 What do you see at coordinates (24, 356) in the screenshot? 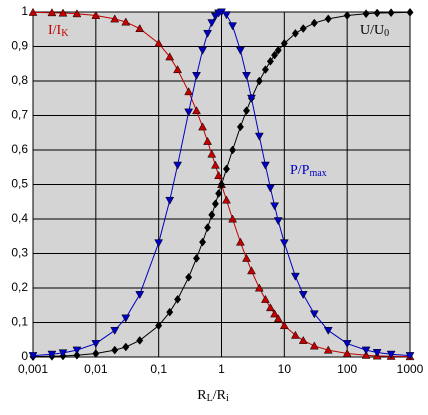
I see `y-tick-label: 0` at bounding box center [24, 356].